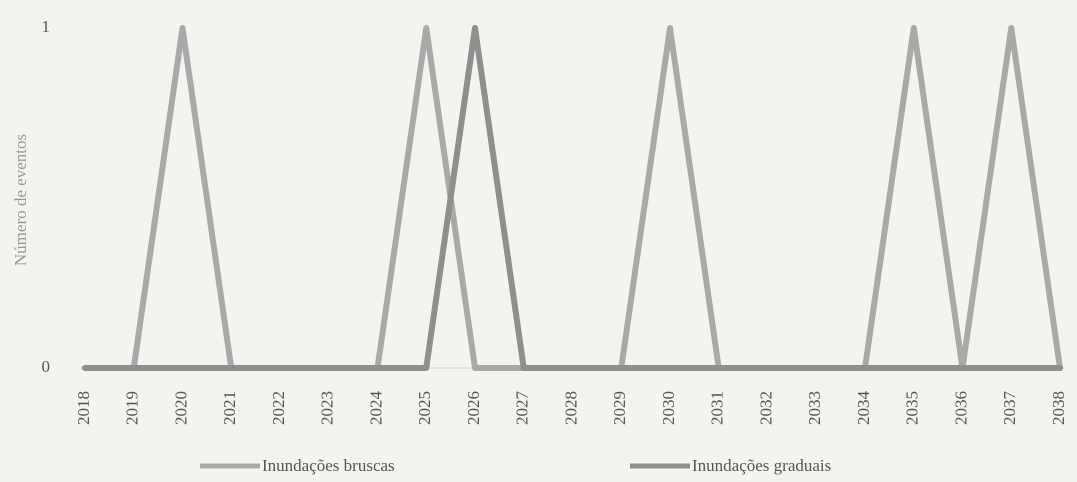 The width and height of the screenshot is (1077, 482). What do you see at coordinates (375, 408) in the screenshot?
I see `x-tick-label: 2024` at bounding box center [375, 408].